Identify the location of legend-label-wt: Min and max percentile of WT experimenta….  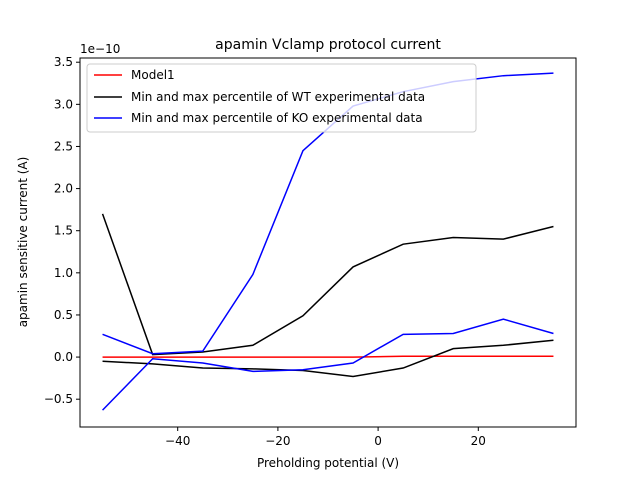
(278, 97).